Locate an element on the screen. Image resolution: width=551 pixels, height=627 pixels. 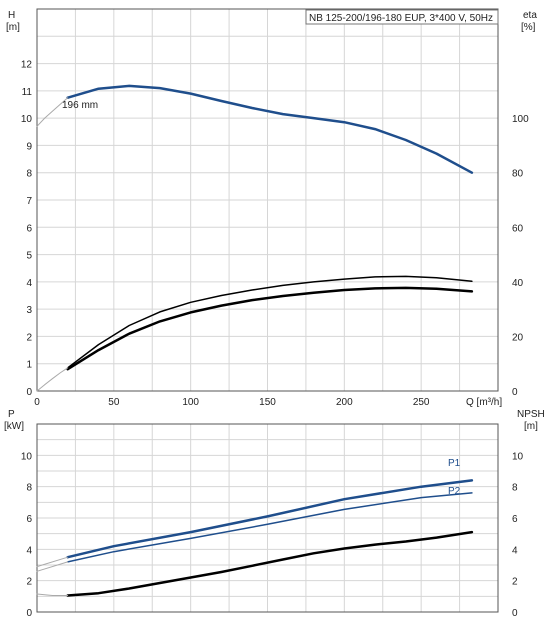
top-eta-extrapolated-line is located at coordinates (52, 379).